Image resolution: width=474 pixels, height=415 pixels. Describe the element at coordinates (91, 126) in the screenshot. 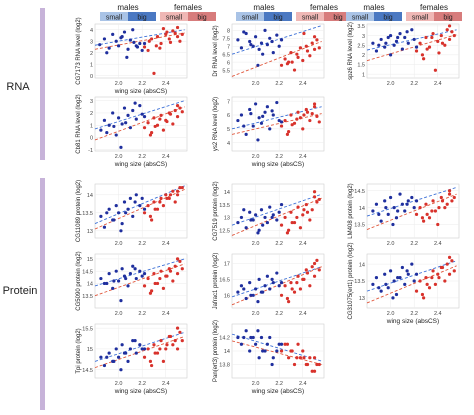

I see `y-tick-label: 1` at that location.